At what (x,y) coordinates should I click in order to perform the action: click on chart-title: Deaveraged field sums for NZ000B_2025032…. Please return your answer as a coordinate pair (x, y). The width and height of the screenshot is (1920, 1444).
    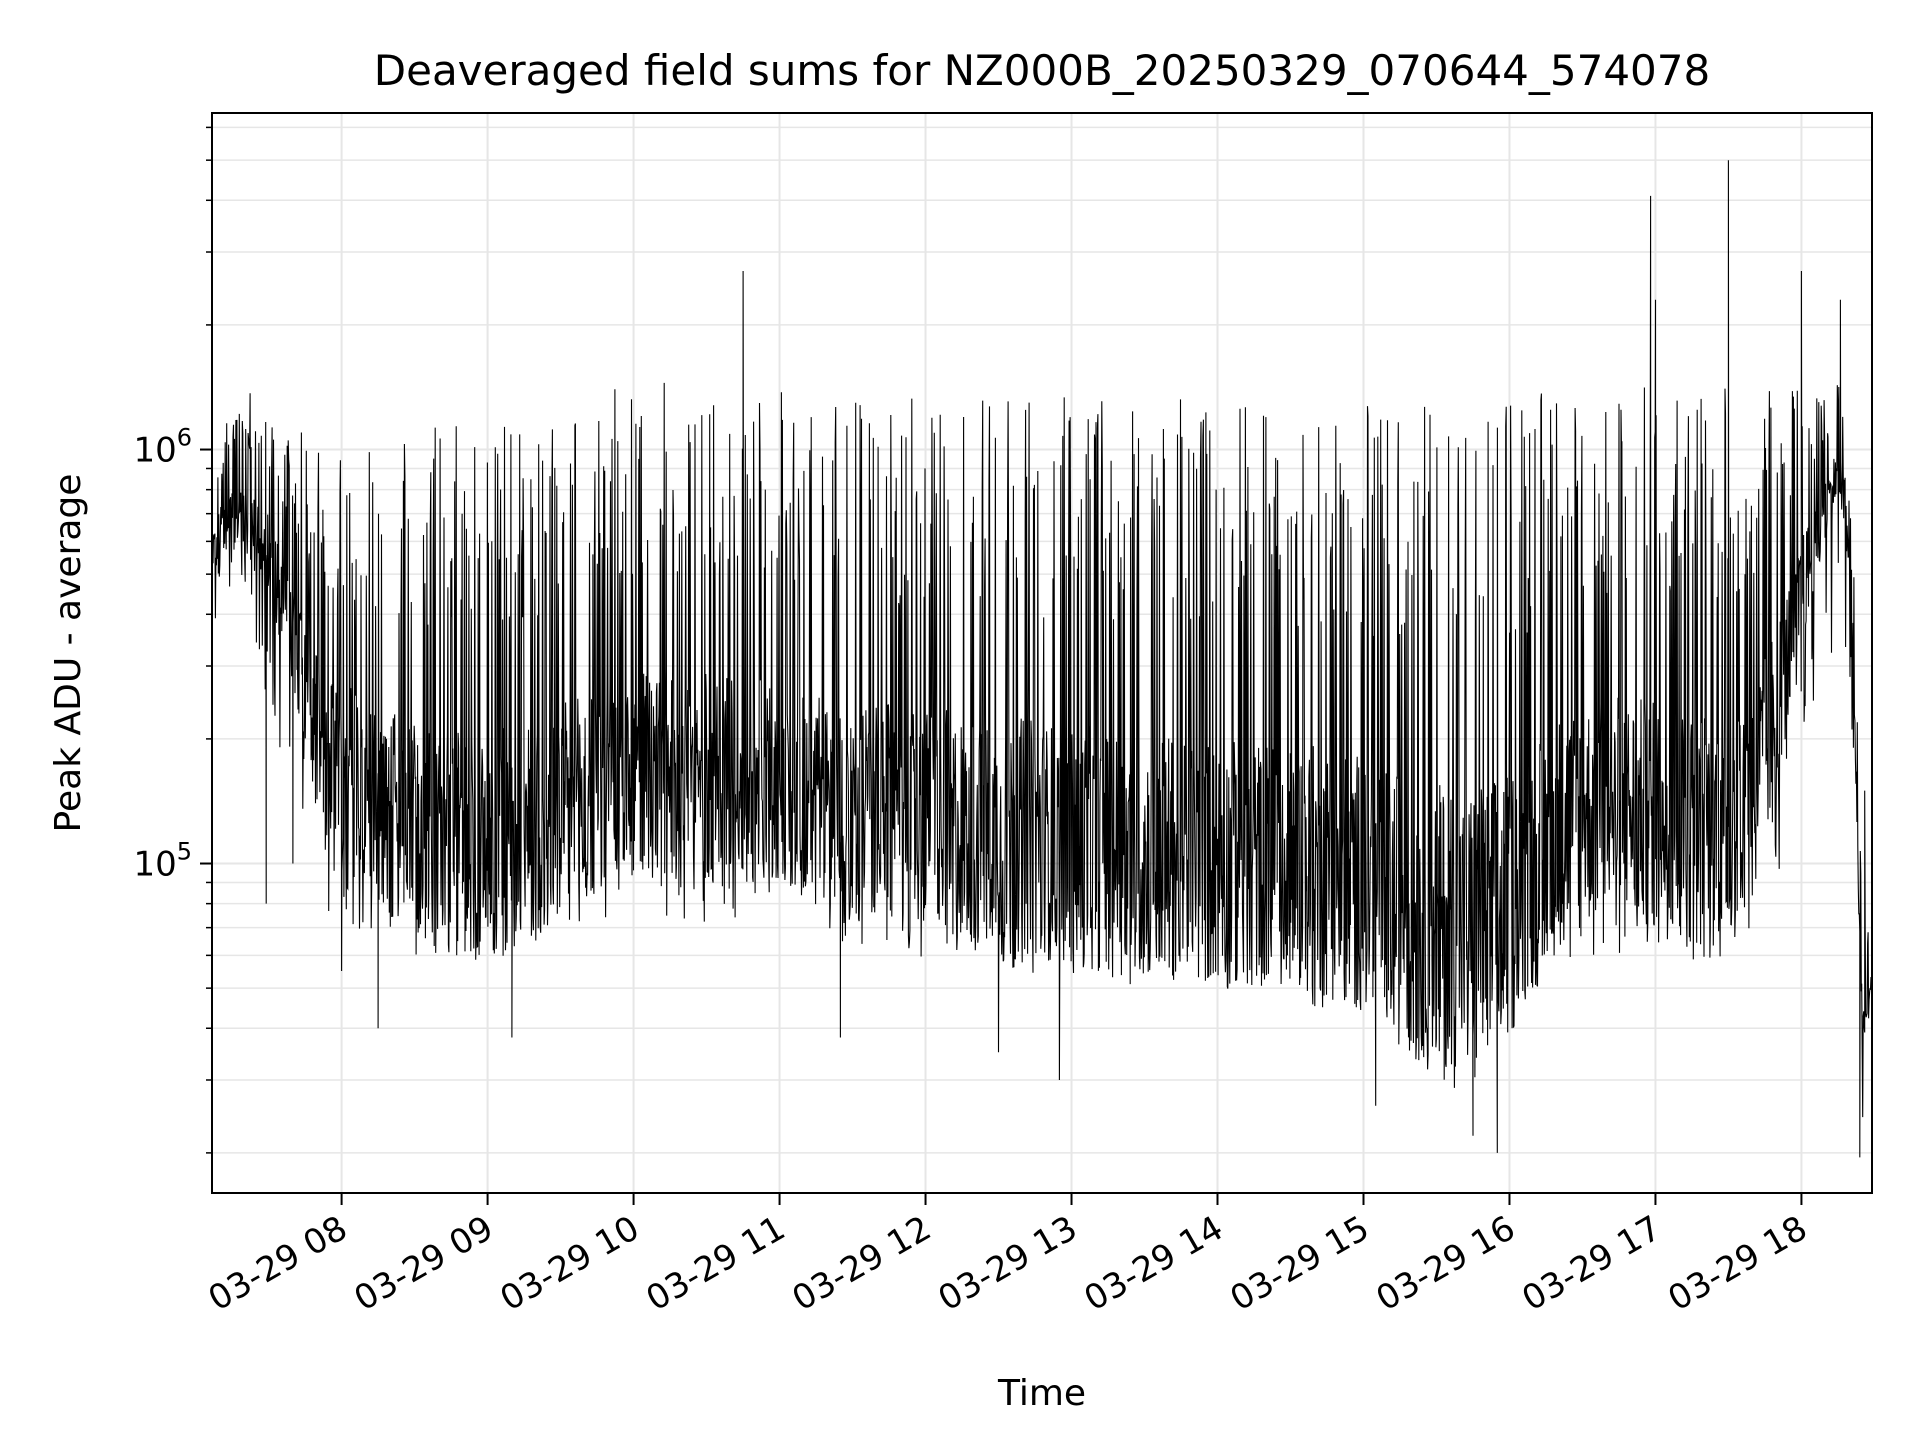
    Looking at the image, I should click on (1042, 70).